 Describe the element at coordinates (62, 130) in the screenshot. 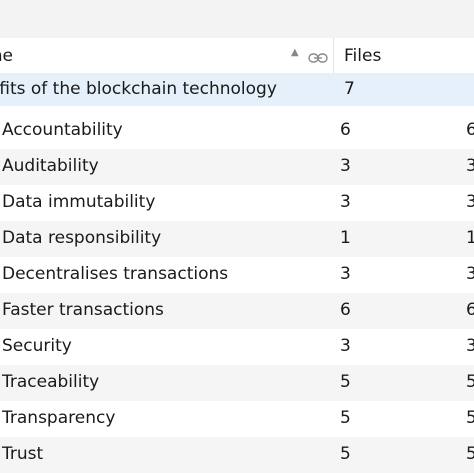

I see `code-name: Accountability` at that location.